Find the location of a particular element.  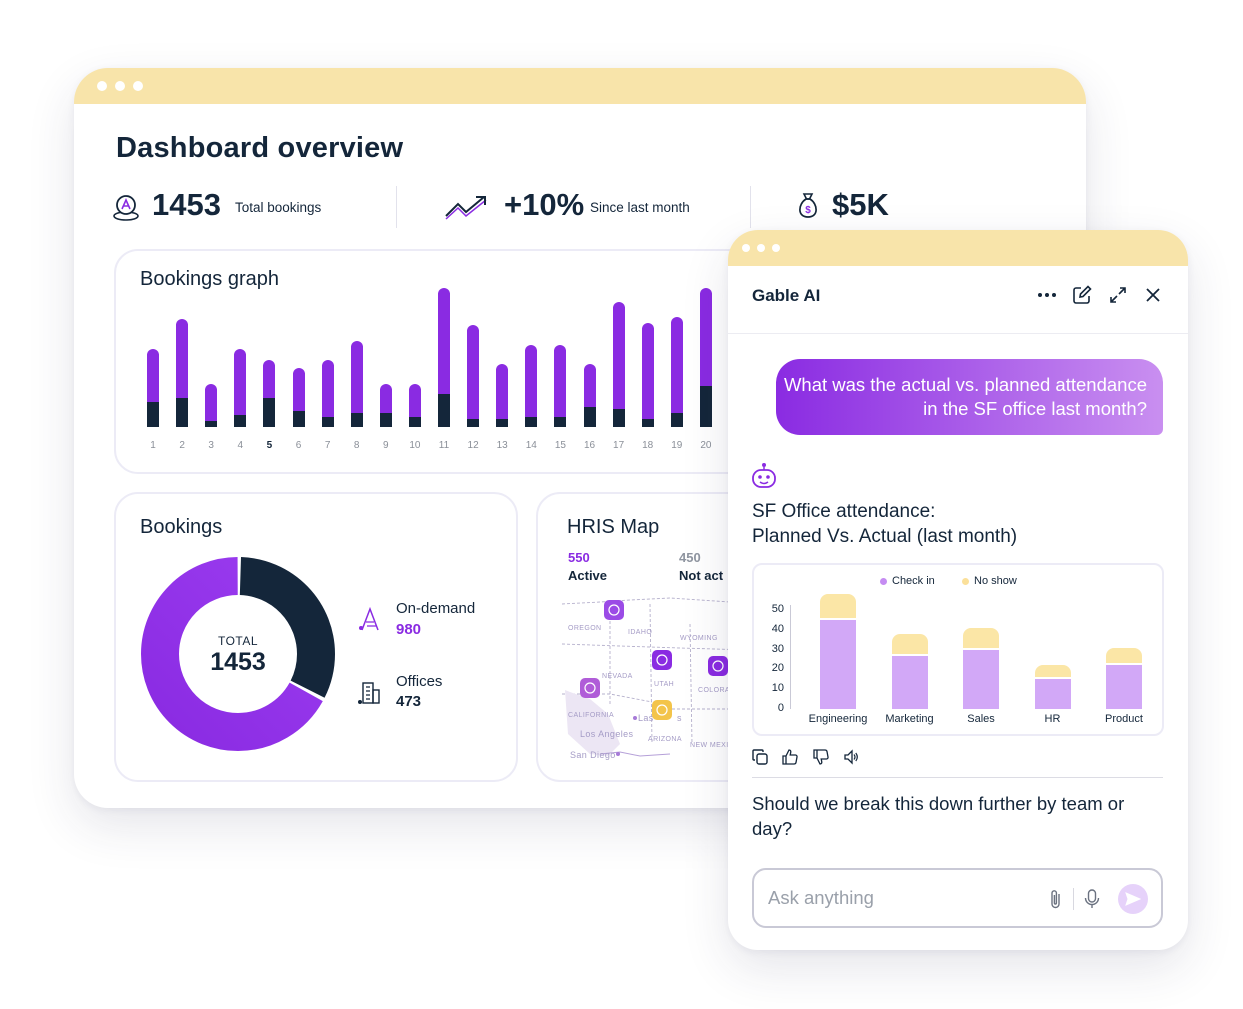

more-options-button is located at coordinates (1047, 295).